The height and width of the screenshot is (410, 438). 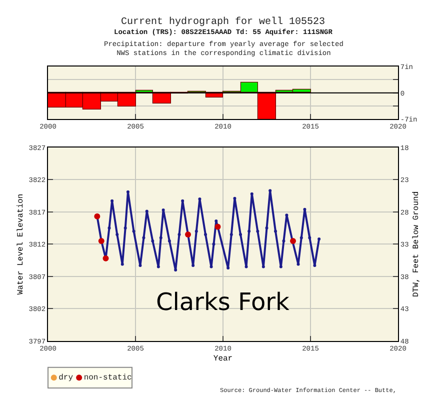 What do you see at coordinates (21, 244) in the screenshot?
I see `y-axis-title: Water Level Elevation` at bounding box center [21, 244].